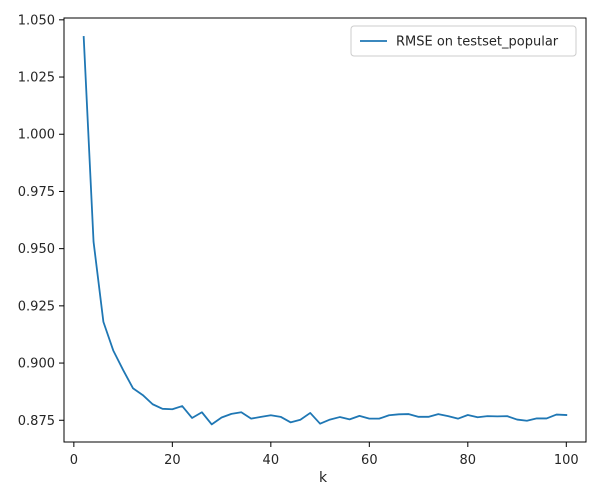 The image size is (600, 500). I want to click on legend: RMSE on testset_popular, so click(463, 41).